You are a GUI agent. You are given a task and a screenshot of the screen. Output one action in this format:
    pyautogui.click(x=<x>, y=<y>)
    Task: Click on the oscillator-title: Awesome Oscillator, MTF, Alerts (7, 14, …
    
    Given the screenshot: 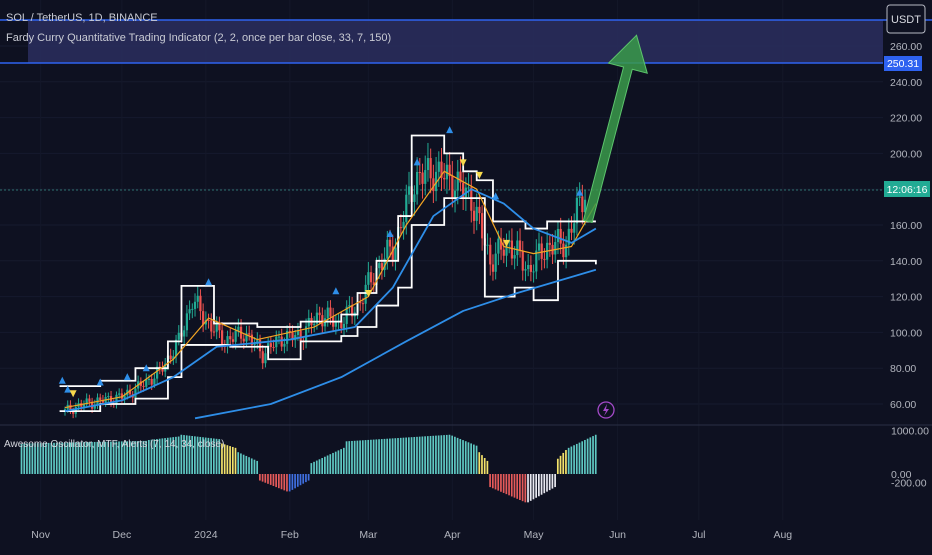 What is the action you would take?
    pyautogui.click(x=114, y=444)
    